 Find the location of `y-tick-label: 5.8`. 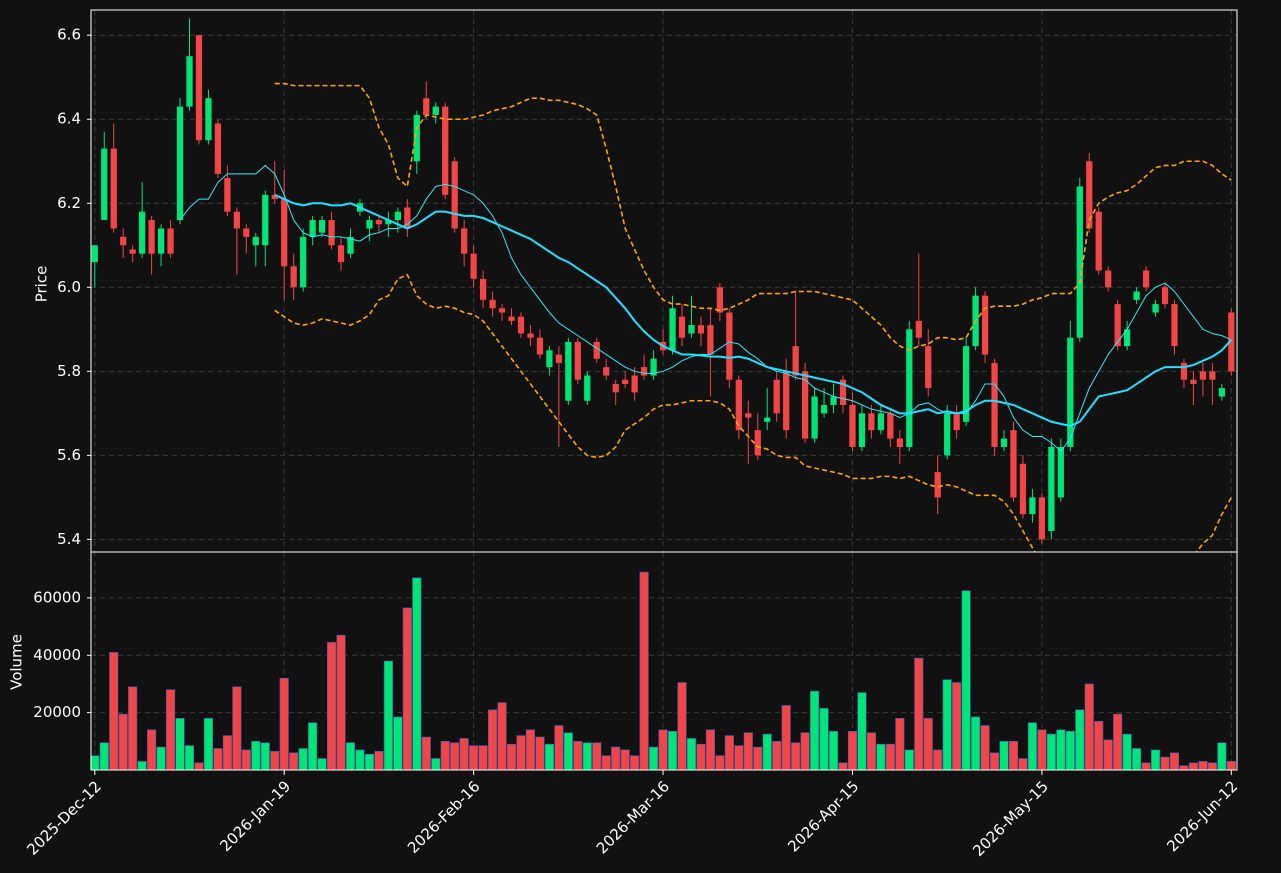

y-tick-label: 5.8 is located at coordinates (69, 371).